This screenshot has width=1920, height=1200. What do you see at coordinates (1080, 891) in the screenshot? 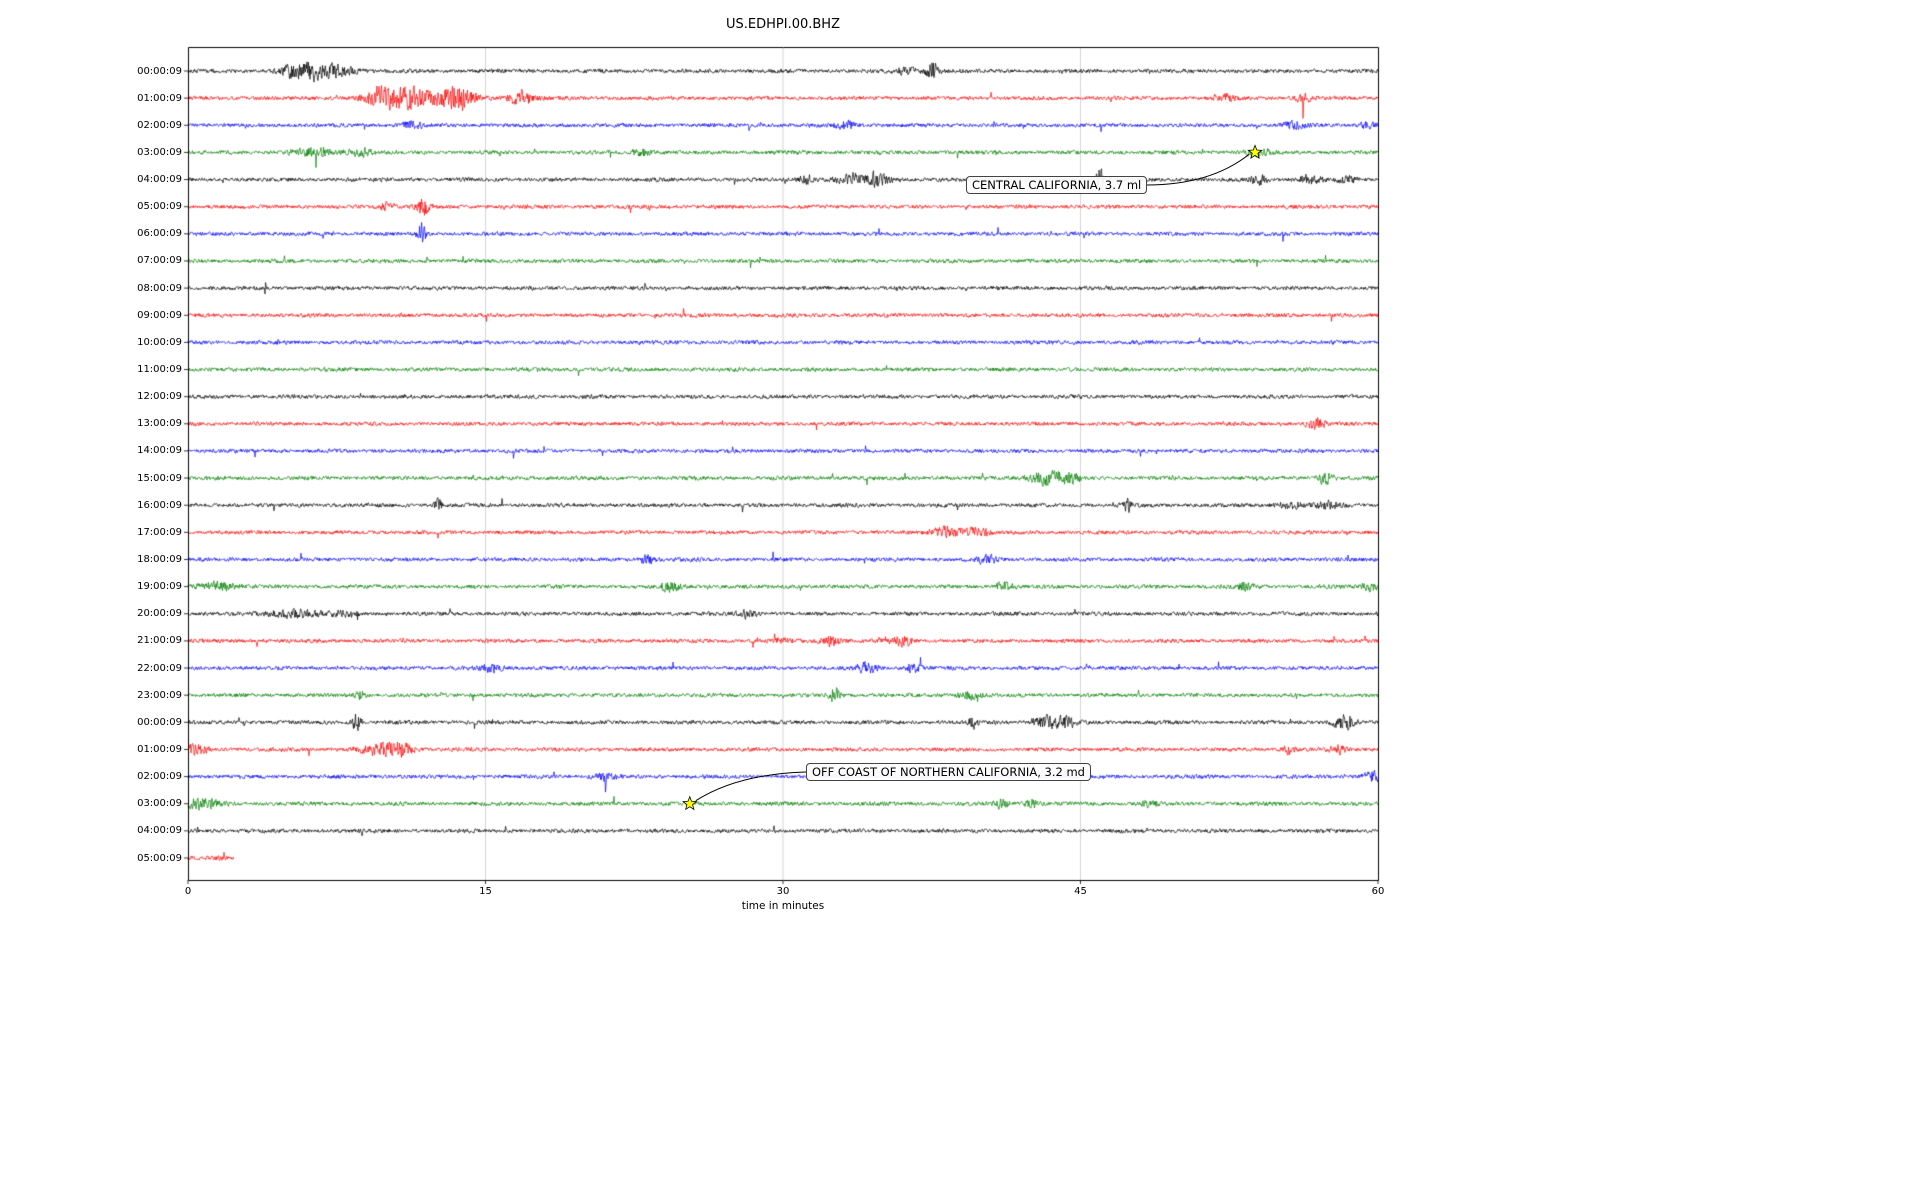
I see `x-axis-tick-label: 45` at bounding box center [1080, 891].